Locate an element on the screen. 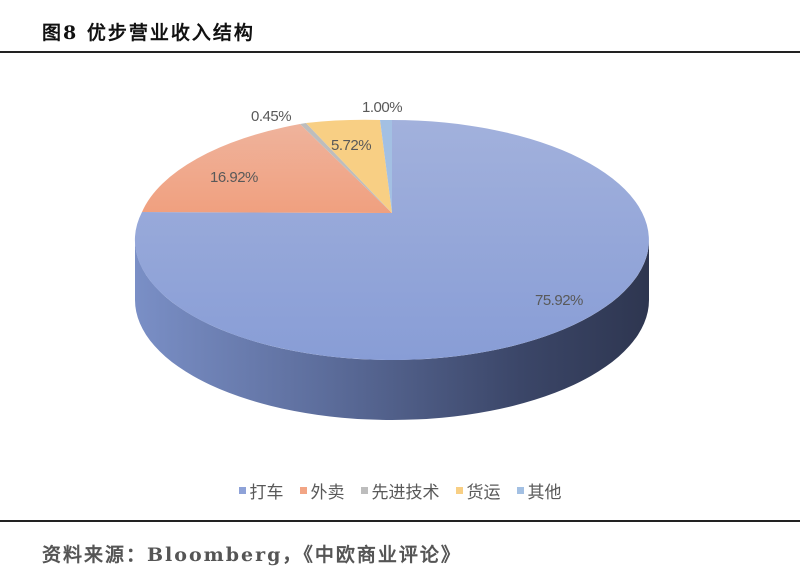 The height and width of the screenshot is (576, 800). legend-label: 其他 is located at coordinates (544, 493).